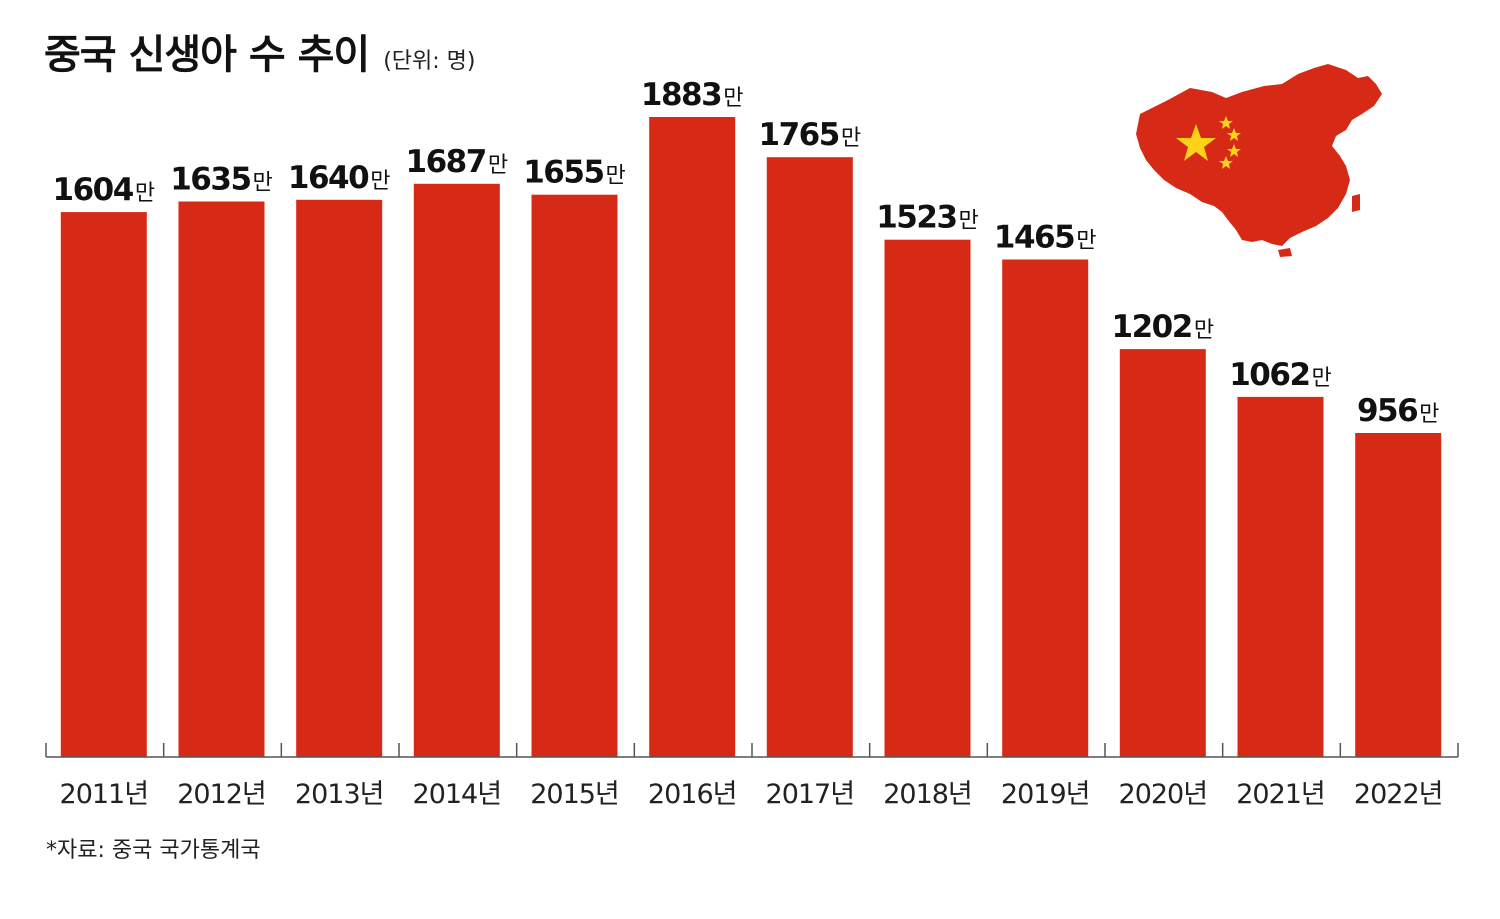  I want to click on bar-2018년, so click(927, 498).